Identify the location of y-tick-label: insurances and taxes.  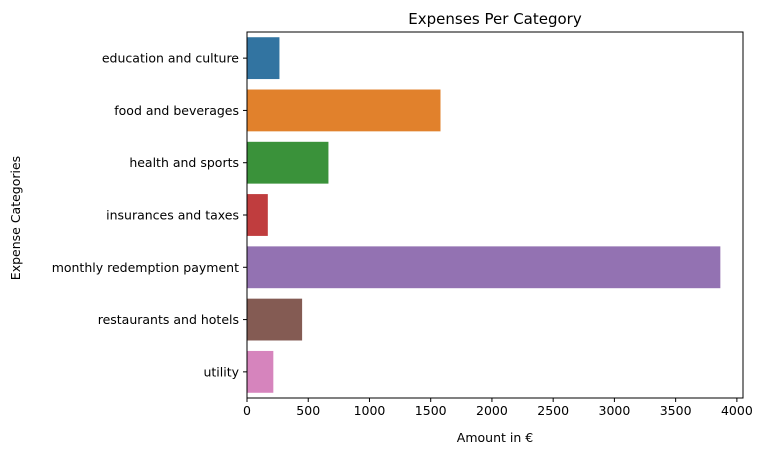
(172, 215).